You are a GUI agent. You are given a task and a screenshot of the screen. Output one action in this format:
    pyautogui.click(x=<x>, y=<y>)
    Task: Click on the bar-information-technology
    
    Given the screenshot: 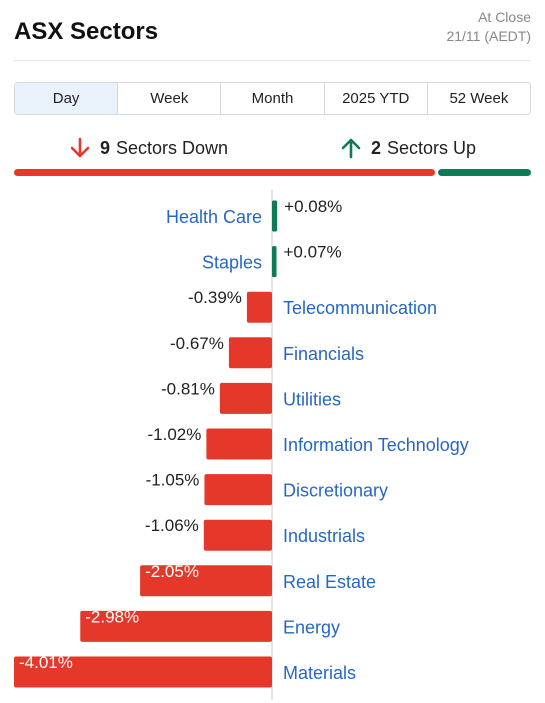 What is the action you would take?
    pyautogui.click(x=239, y=444)
    